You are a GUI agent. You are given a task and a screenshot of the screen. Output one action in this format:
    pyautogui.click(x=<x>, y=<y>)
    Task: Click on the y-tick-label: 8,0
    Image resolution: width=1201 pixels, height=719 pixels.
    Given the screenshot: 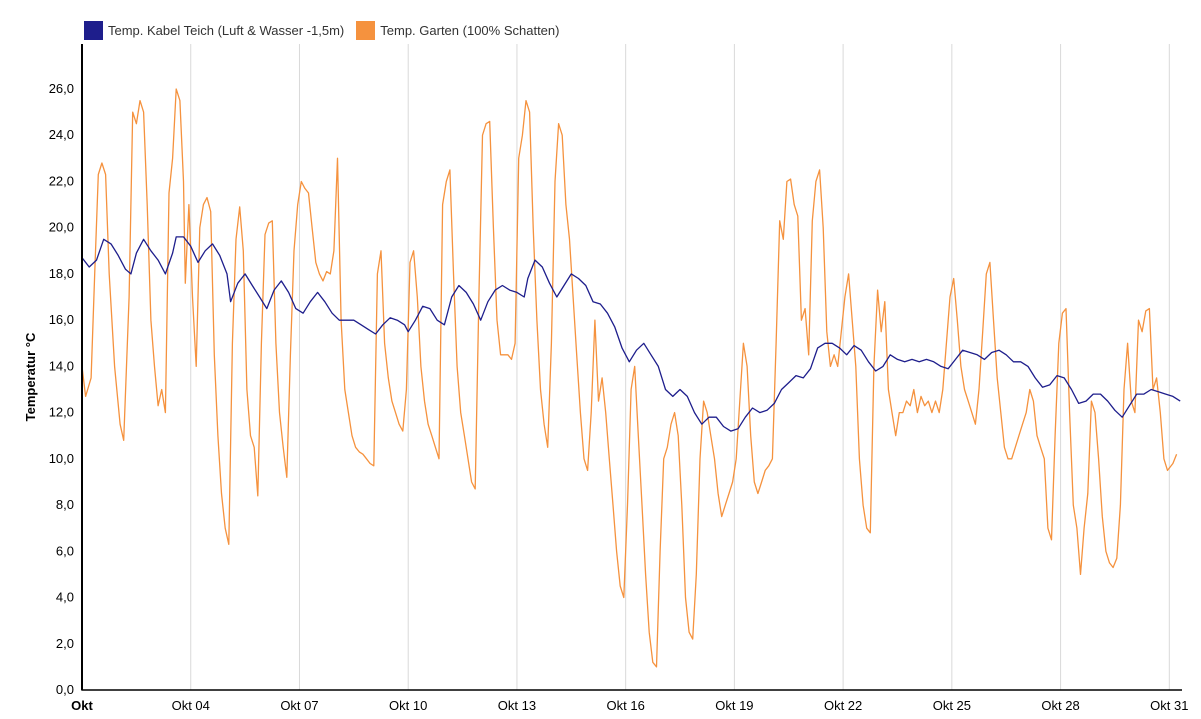 What is the action you would take?
    pyautogui.click(x=65, y=504)
    